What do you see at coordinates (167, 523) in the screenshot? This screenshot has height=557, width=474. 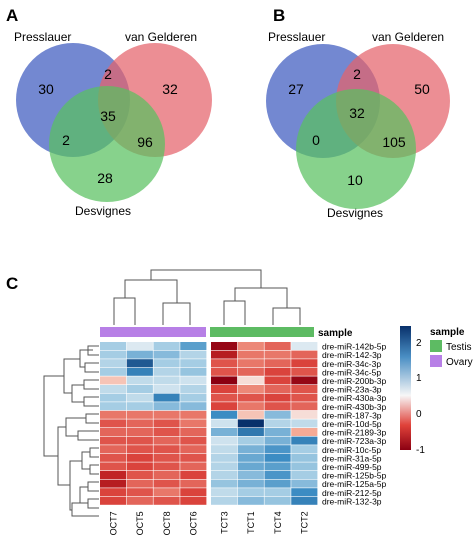 I see `heatmap-column-label: OCT8` at bounding box center [167, 523].